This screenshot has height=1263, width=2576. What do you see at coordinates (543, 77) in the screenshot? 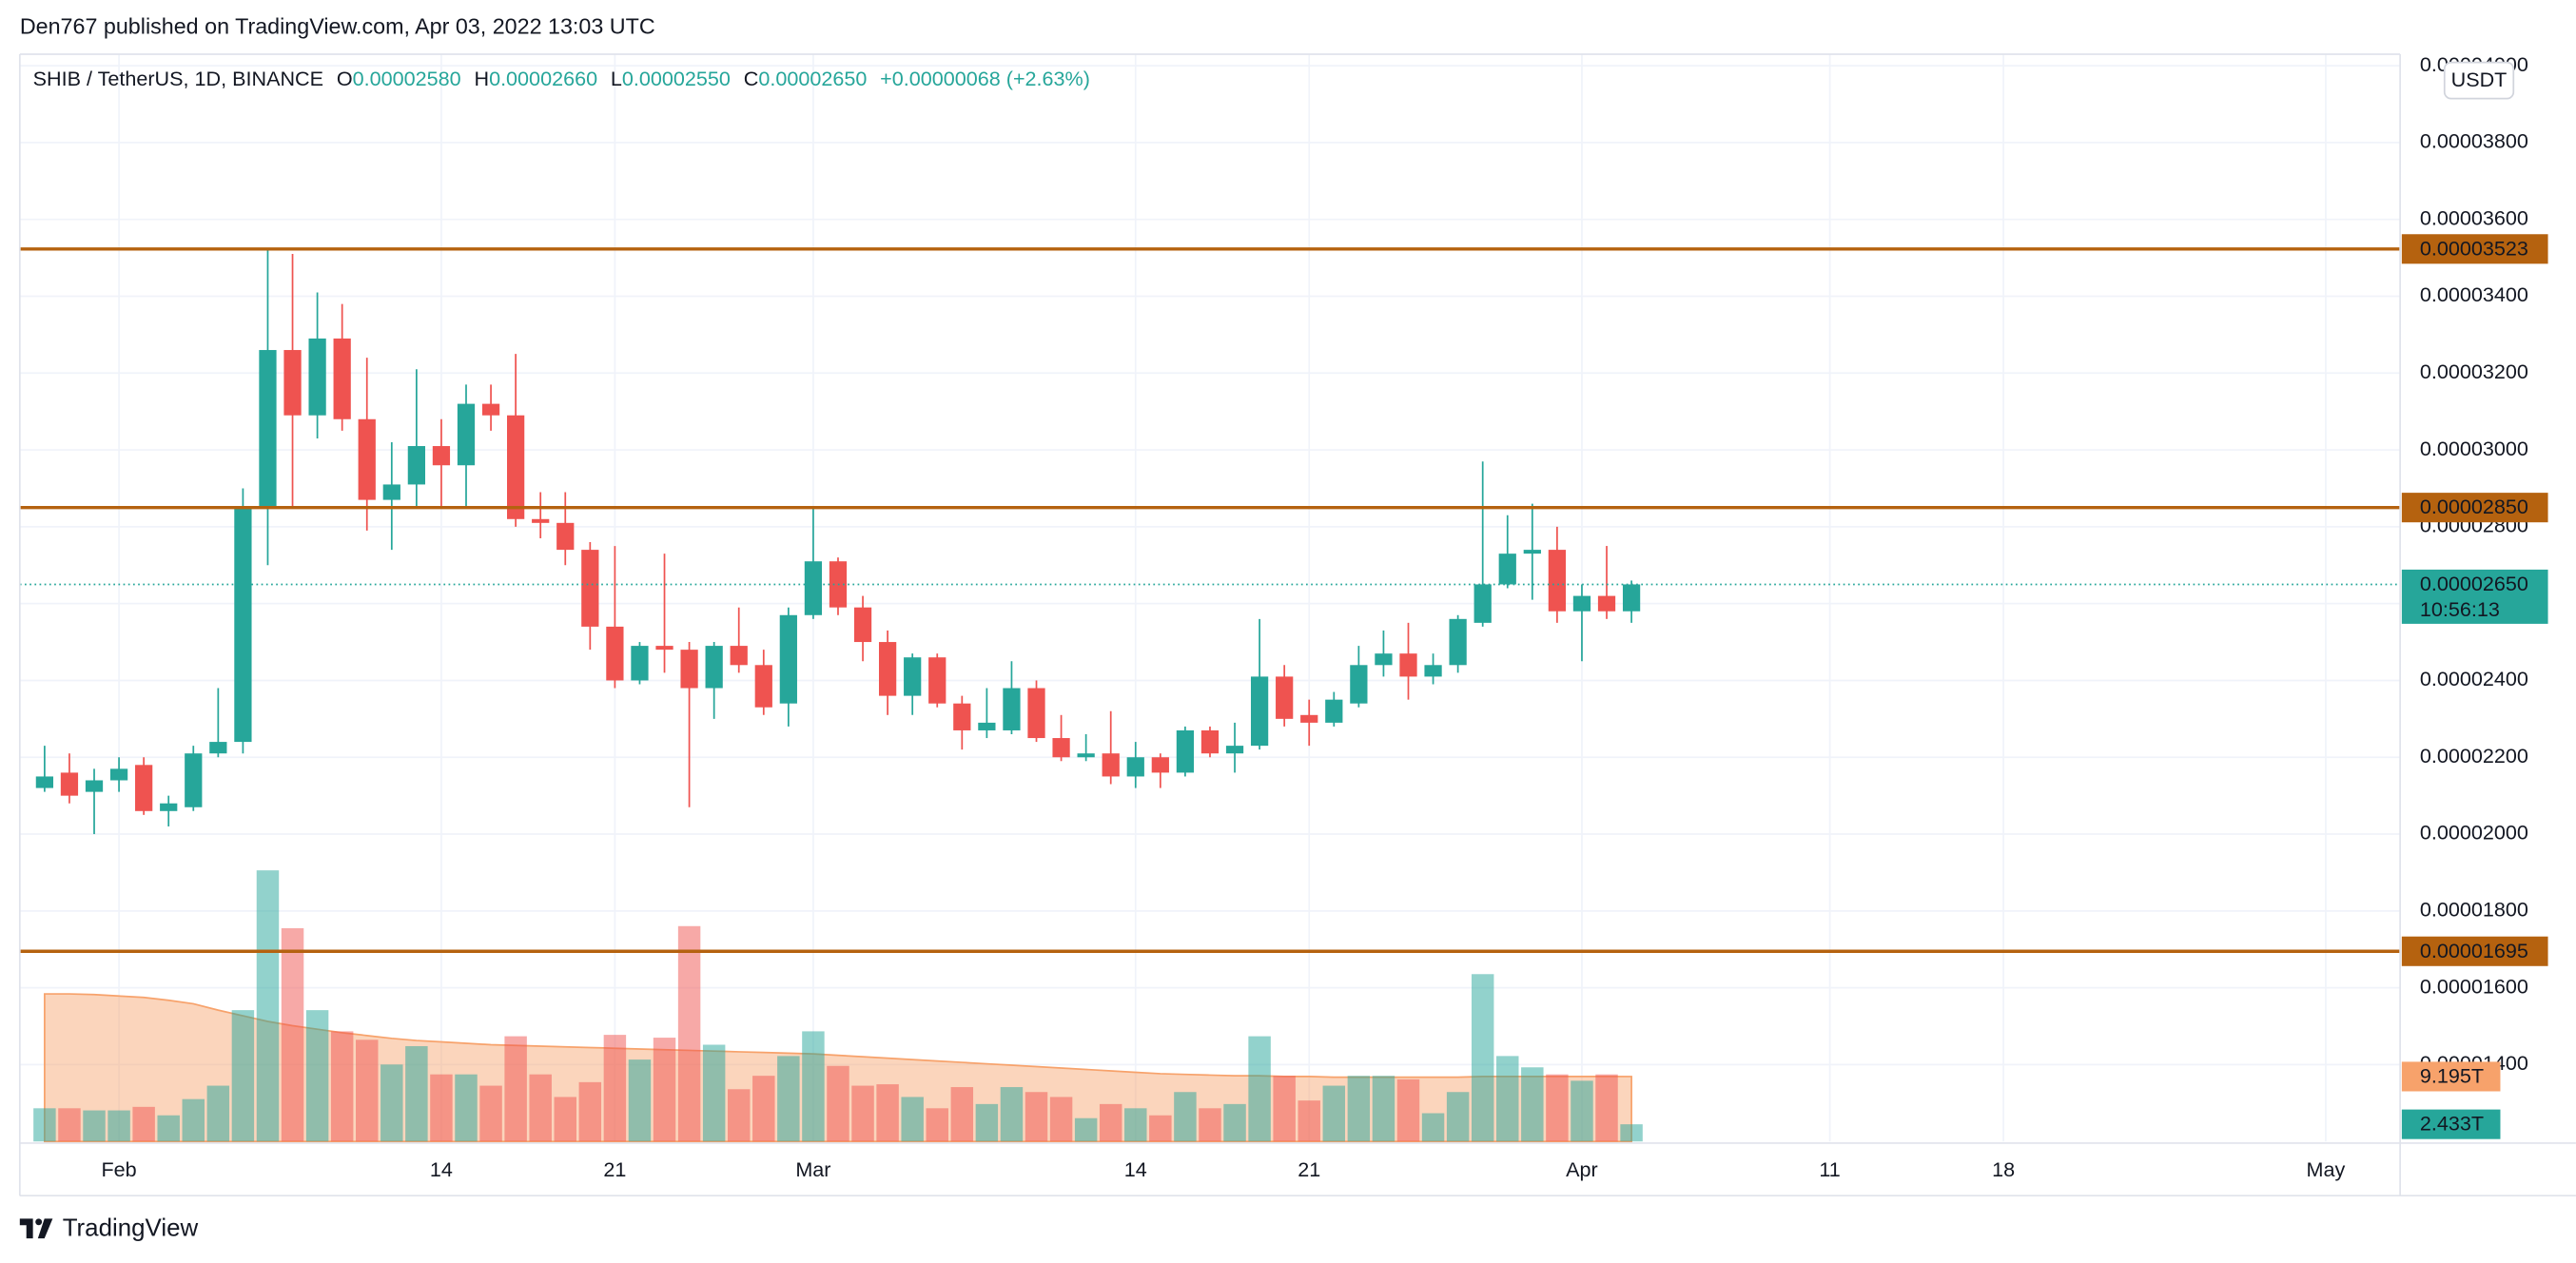
I see `ohlc-value: 0.00002660` at bounding box center [543, 77].